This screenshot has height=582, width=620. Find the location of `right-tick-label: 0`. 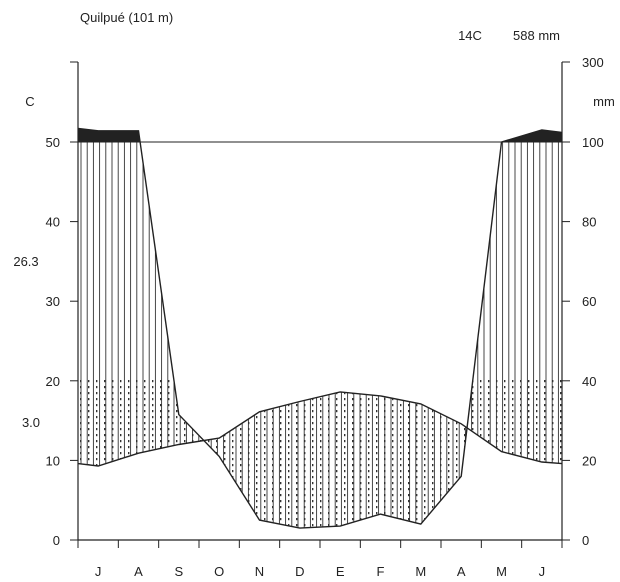

right-tick-label: 0 is located at coordinates (585, 540).